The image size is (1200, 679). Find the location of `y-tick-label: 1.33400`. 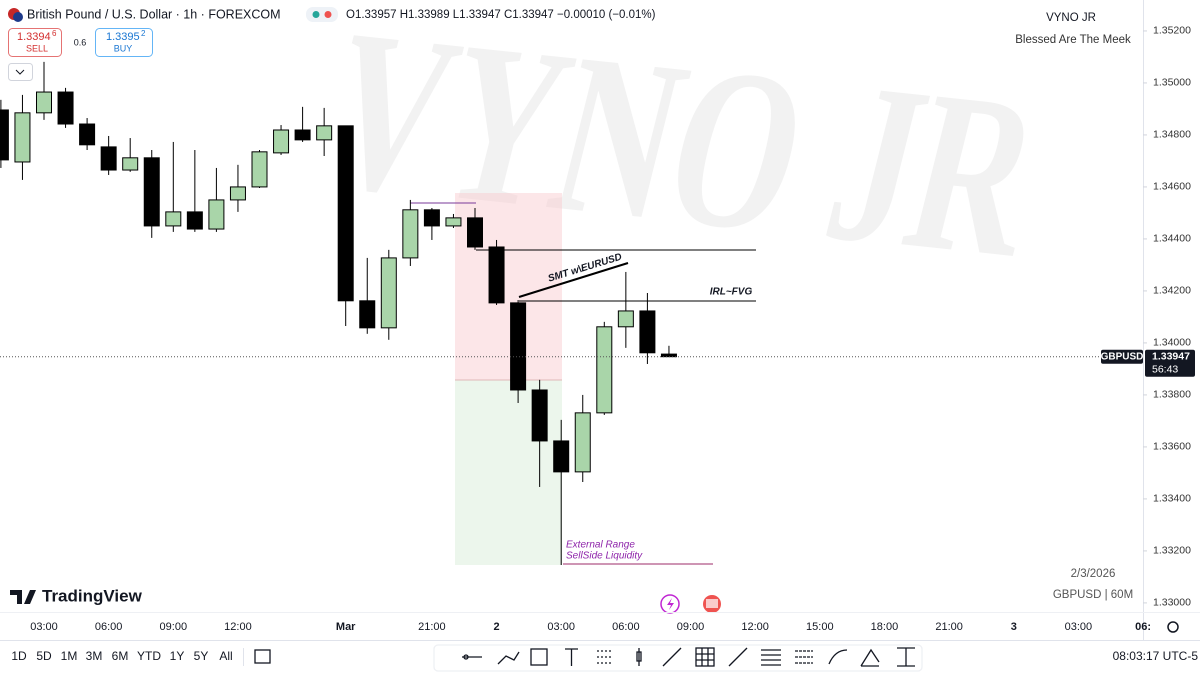

y-tick-label: 1.33400 is located at coordinates (1172, 499).